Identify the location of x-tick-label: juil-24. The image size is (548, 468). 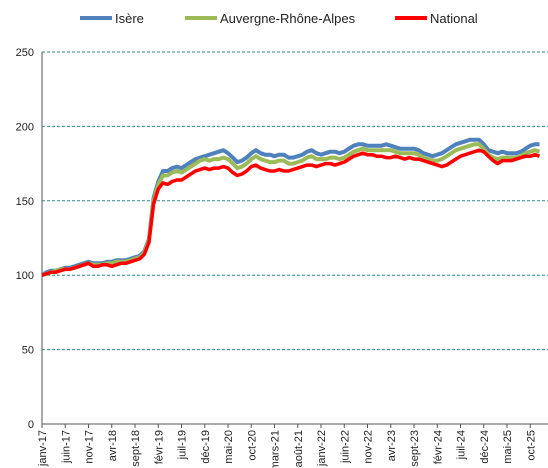
(462, 445).